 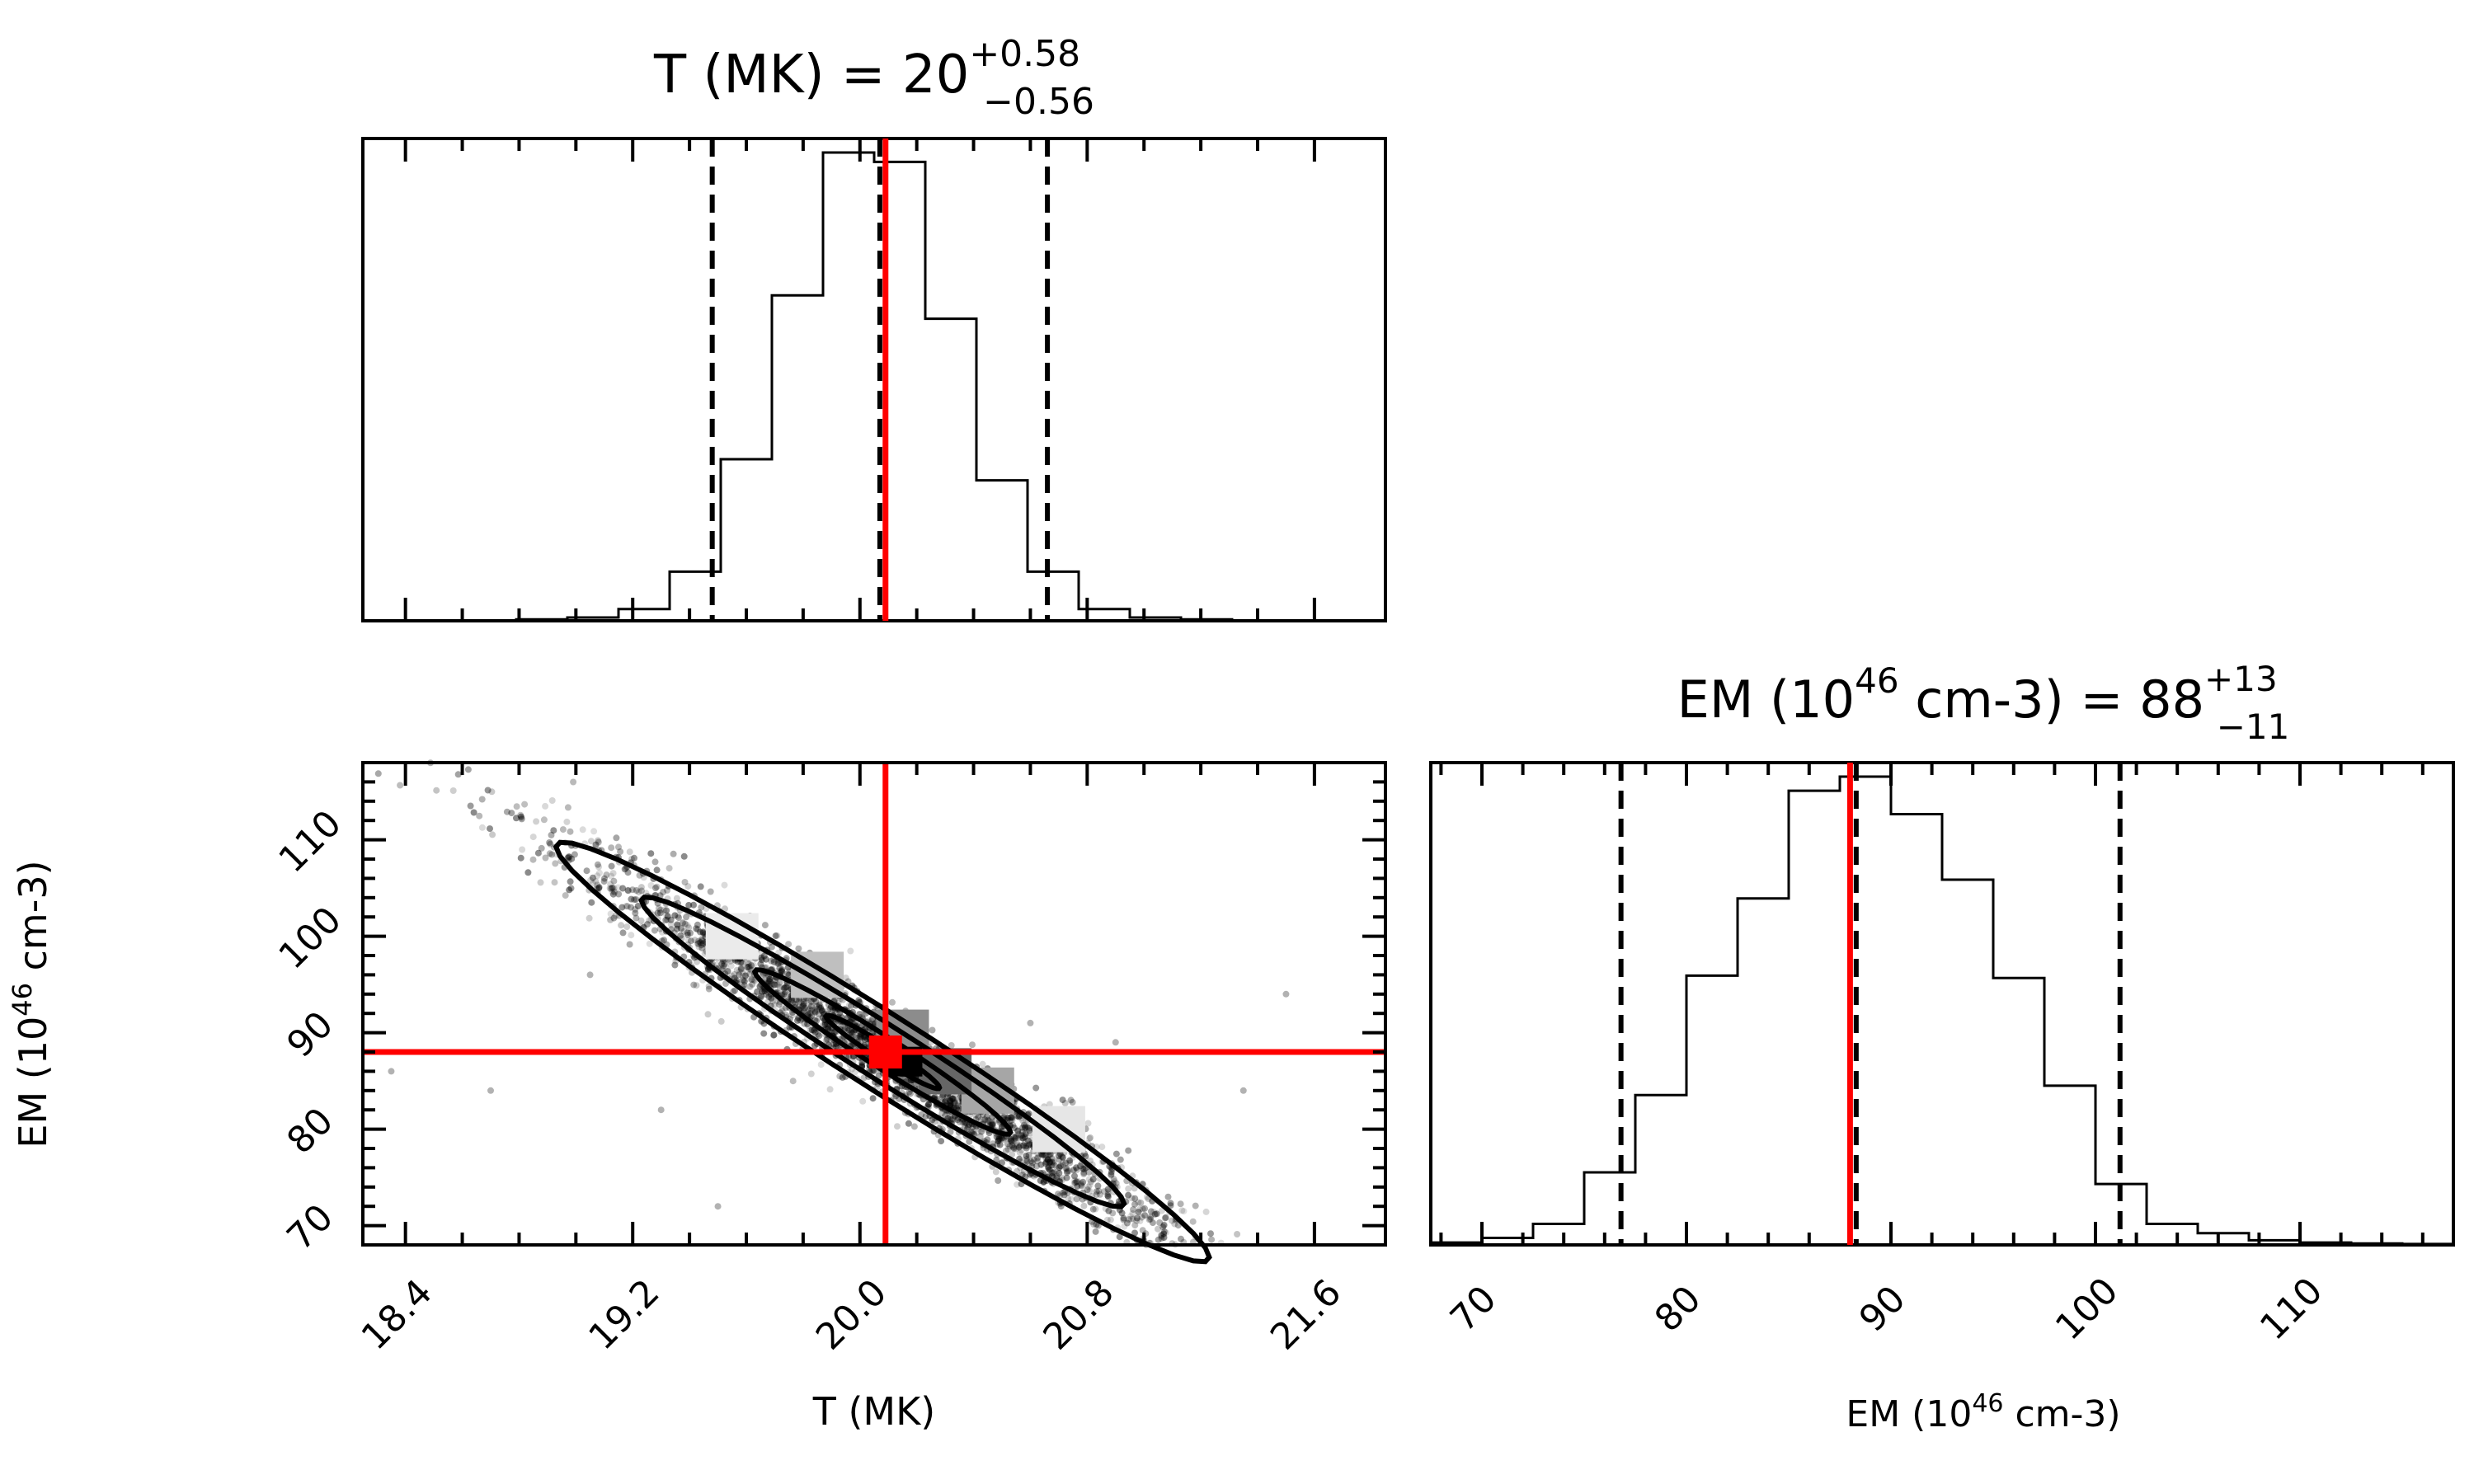 I want to click on scatter-outlier, so click(x=661, y=1110).